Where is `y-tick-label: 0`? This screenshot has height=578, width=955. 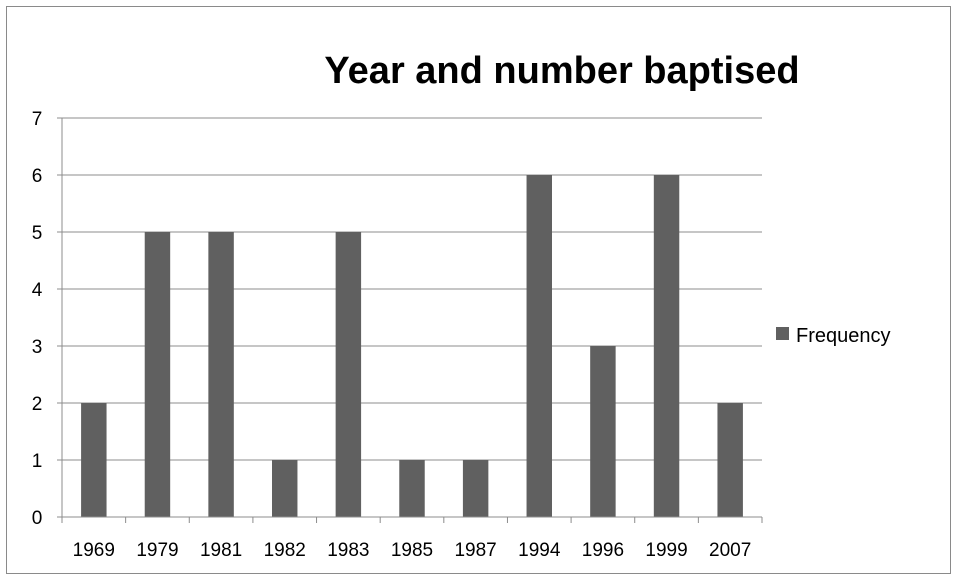 y-tick-label: 0 is located at coordinates (37, 518).